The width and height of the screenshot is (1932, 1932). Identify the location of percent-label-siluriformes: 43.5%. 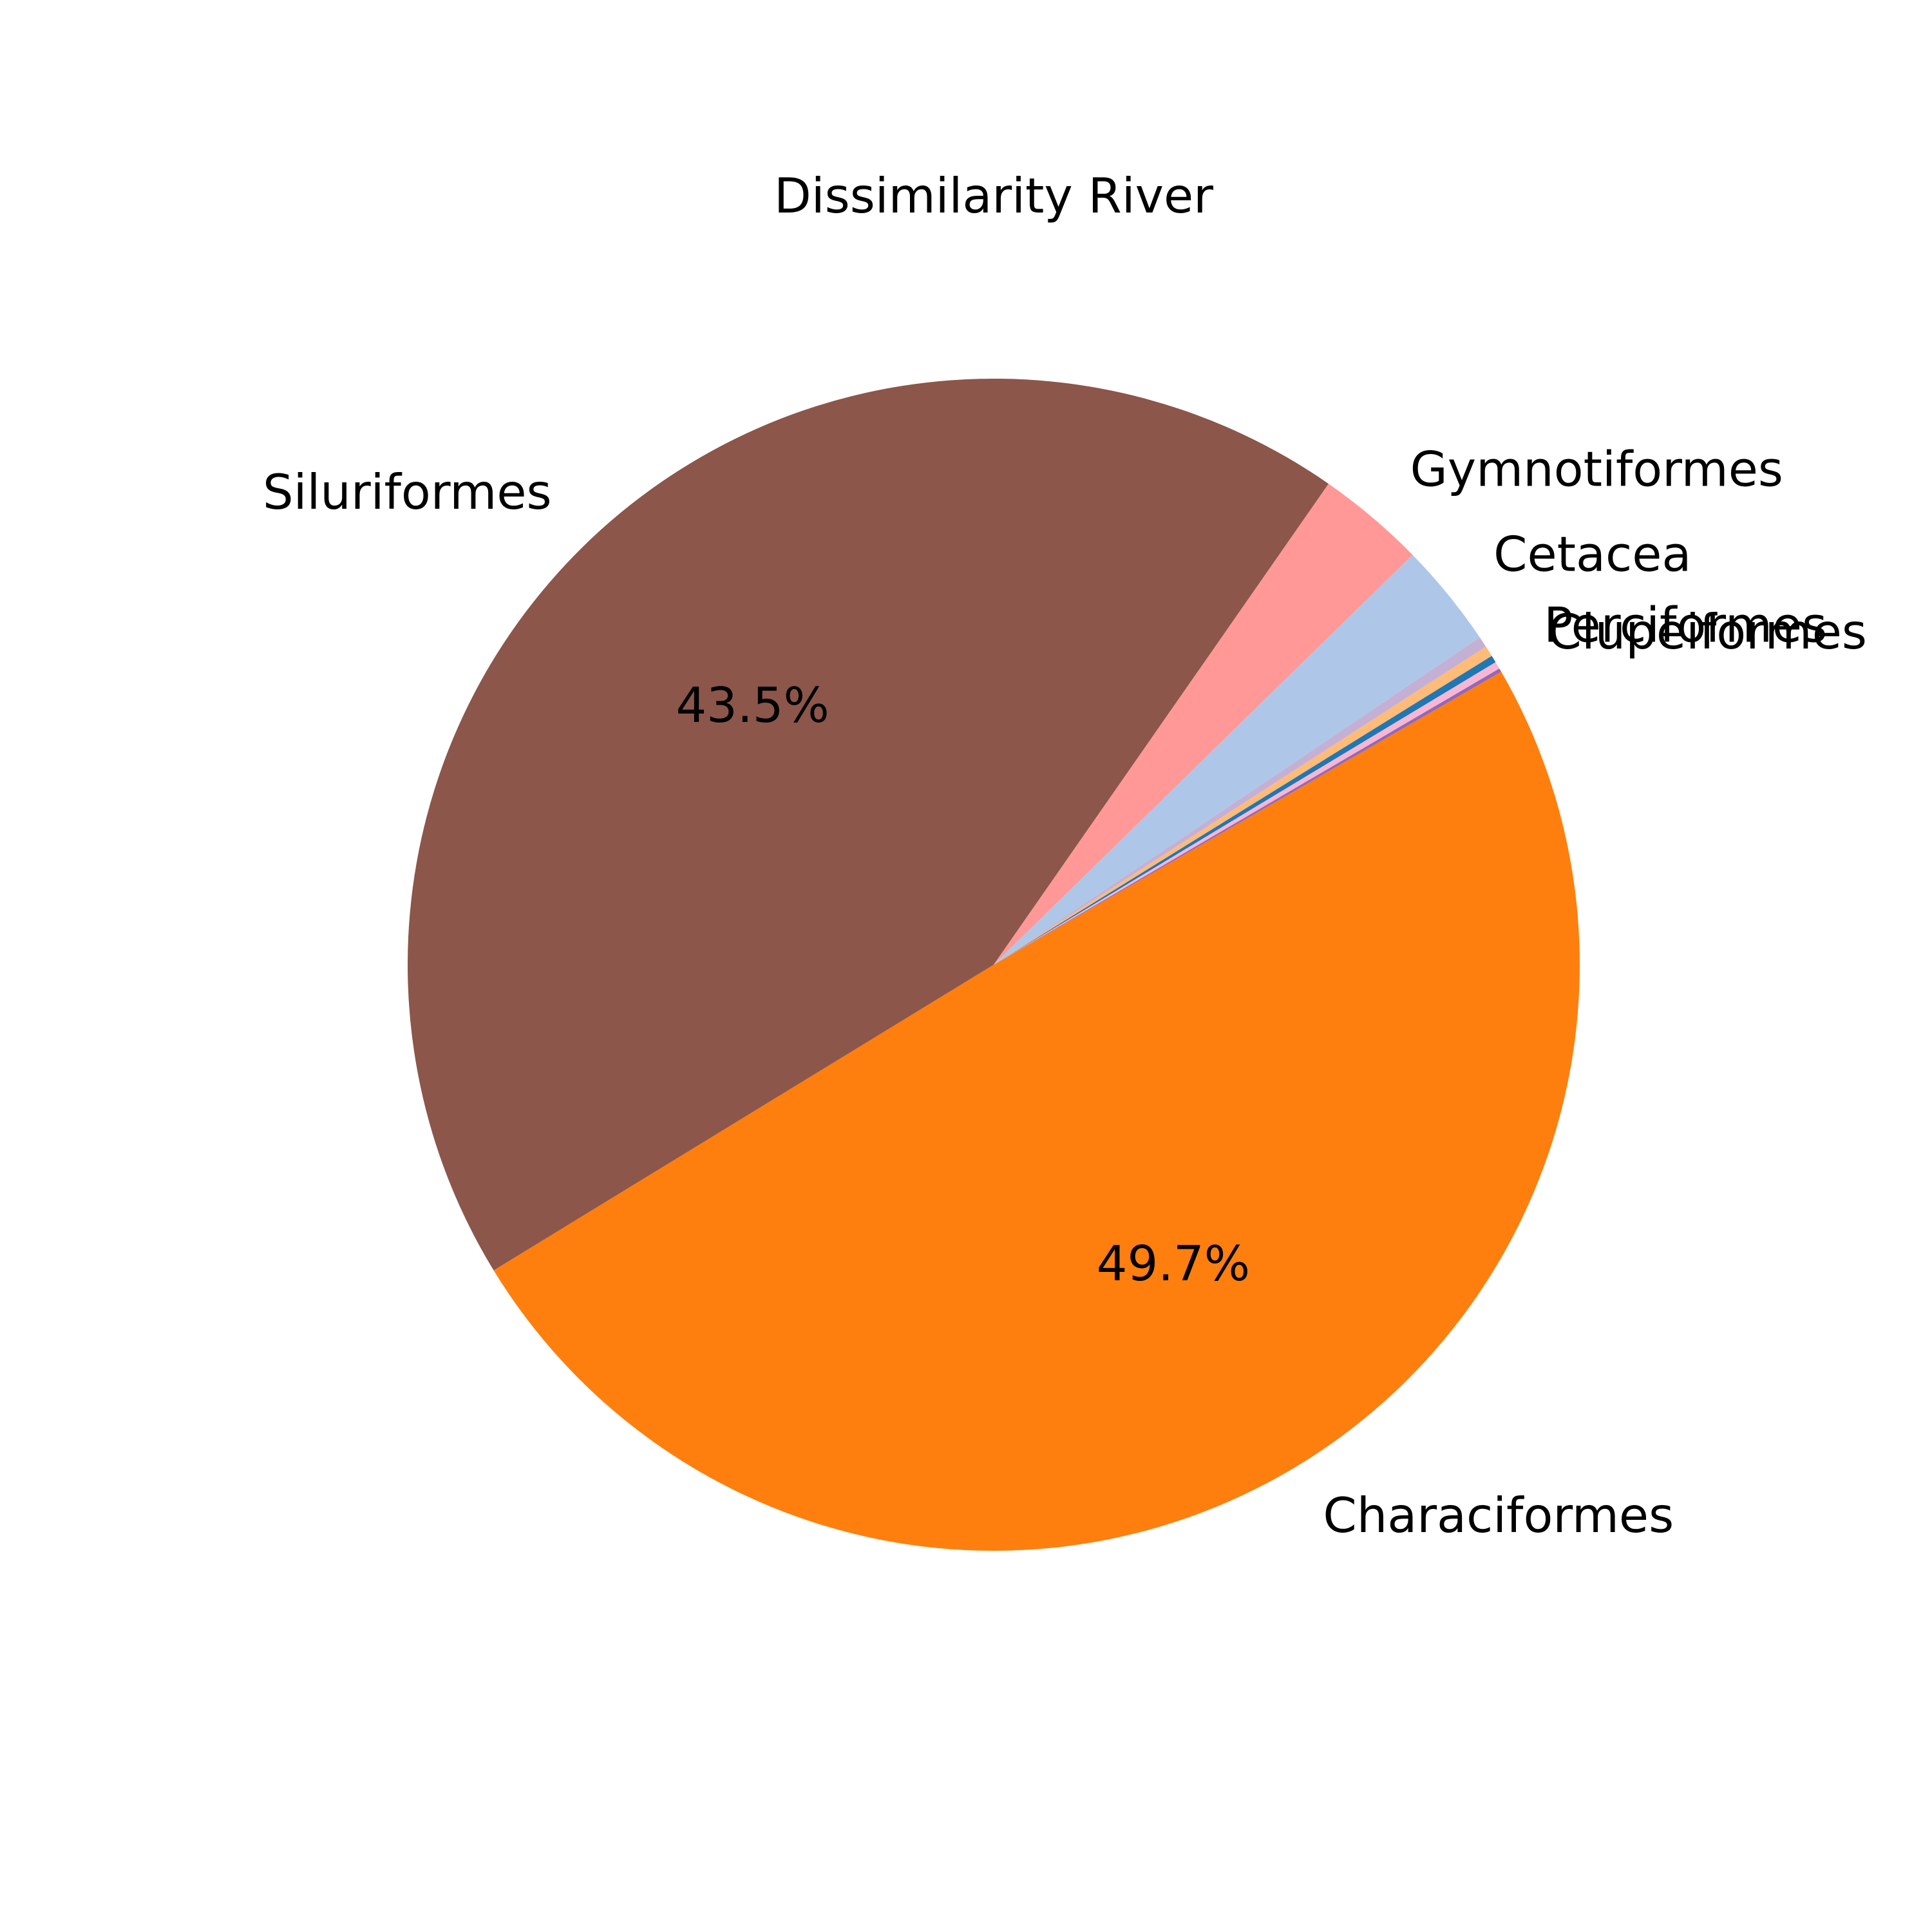
(752, 706).